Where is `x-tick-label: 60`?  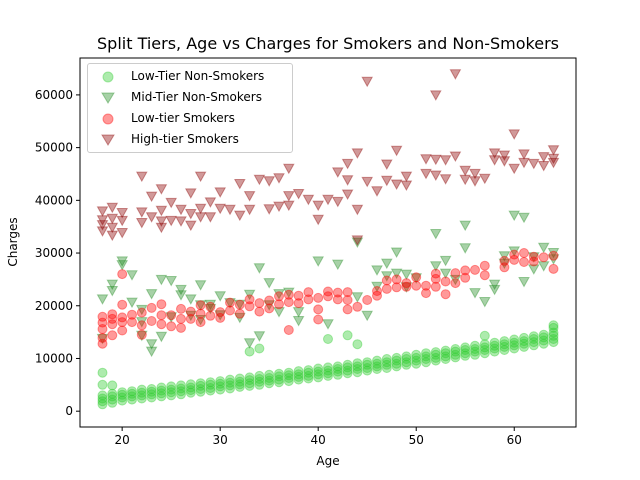 x-tick-label: 60 is located at coordinates (514, 440).